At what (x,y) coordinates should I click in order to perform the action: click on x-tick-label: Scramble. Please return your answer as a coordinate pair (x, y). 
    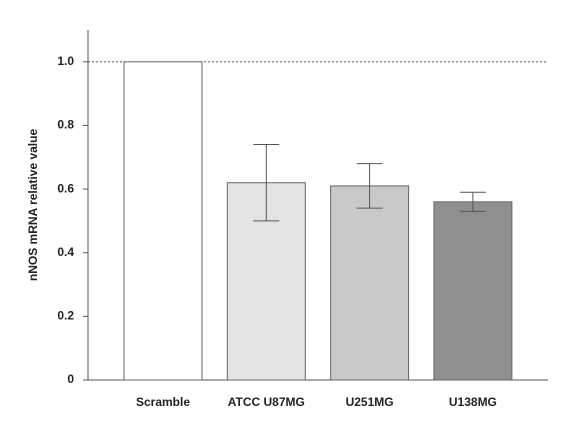
    Looking at the image, I should click on (163, 402).